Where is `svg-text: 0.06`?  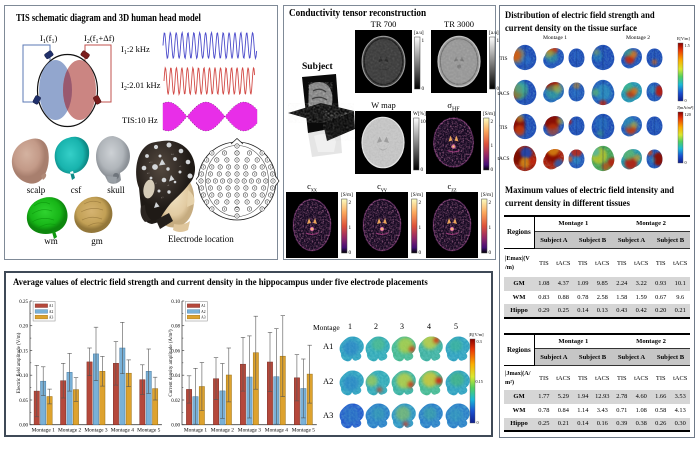 svg-text: 0.06 is located at coordinates (175, 351).